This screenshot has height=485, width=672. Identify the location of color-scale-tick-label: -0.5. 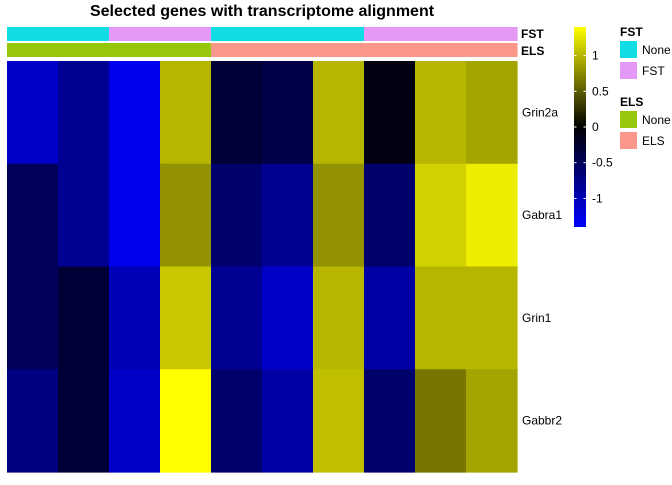
(602, 163).